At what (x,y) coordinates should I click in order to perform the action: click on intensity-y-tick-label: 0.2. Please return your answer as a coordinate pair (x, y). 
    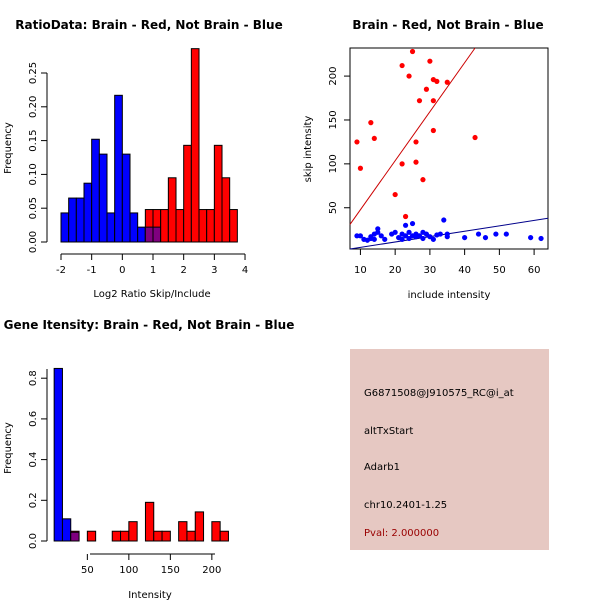
    Looking at the image, I should click on (33, 500).